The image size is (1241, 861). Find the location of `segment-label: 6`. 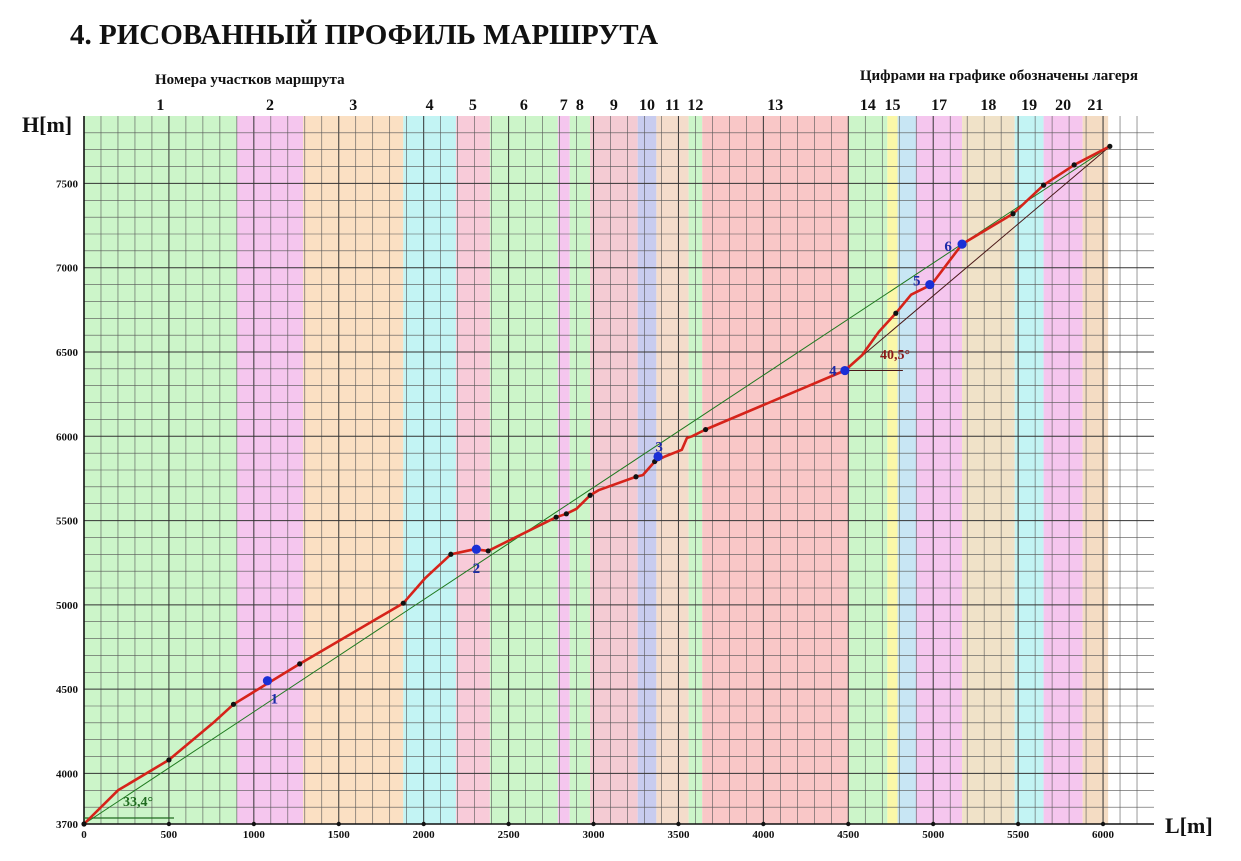

segment-label: 6 is located at coordinates (524, 105).